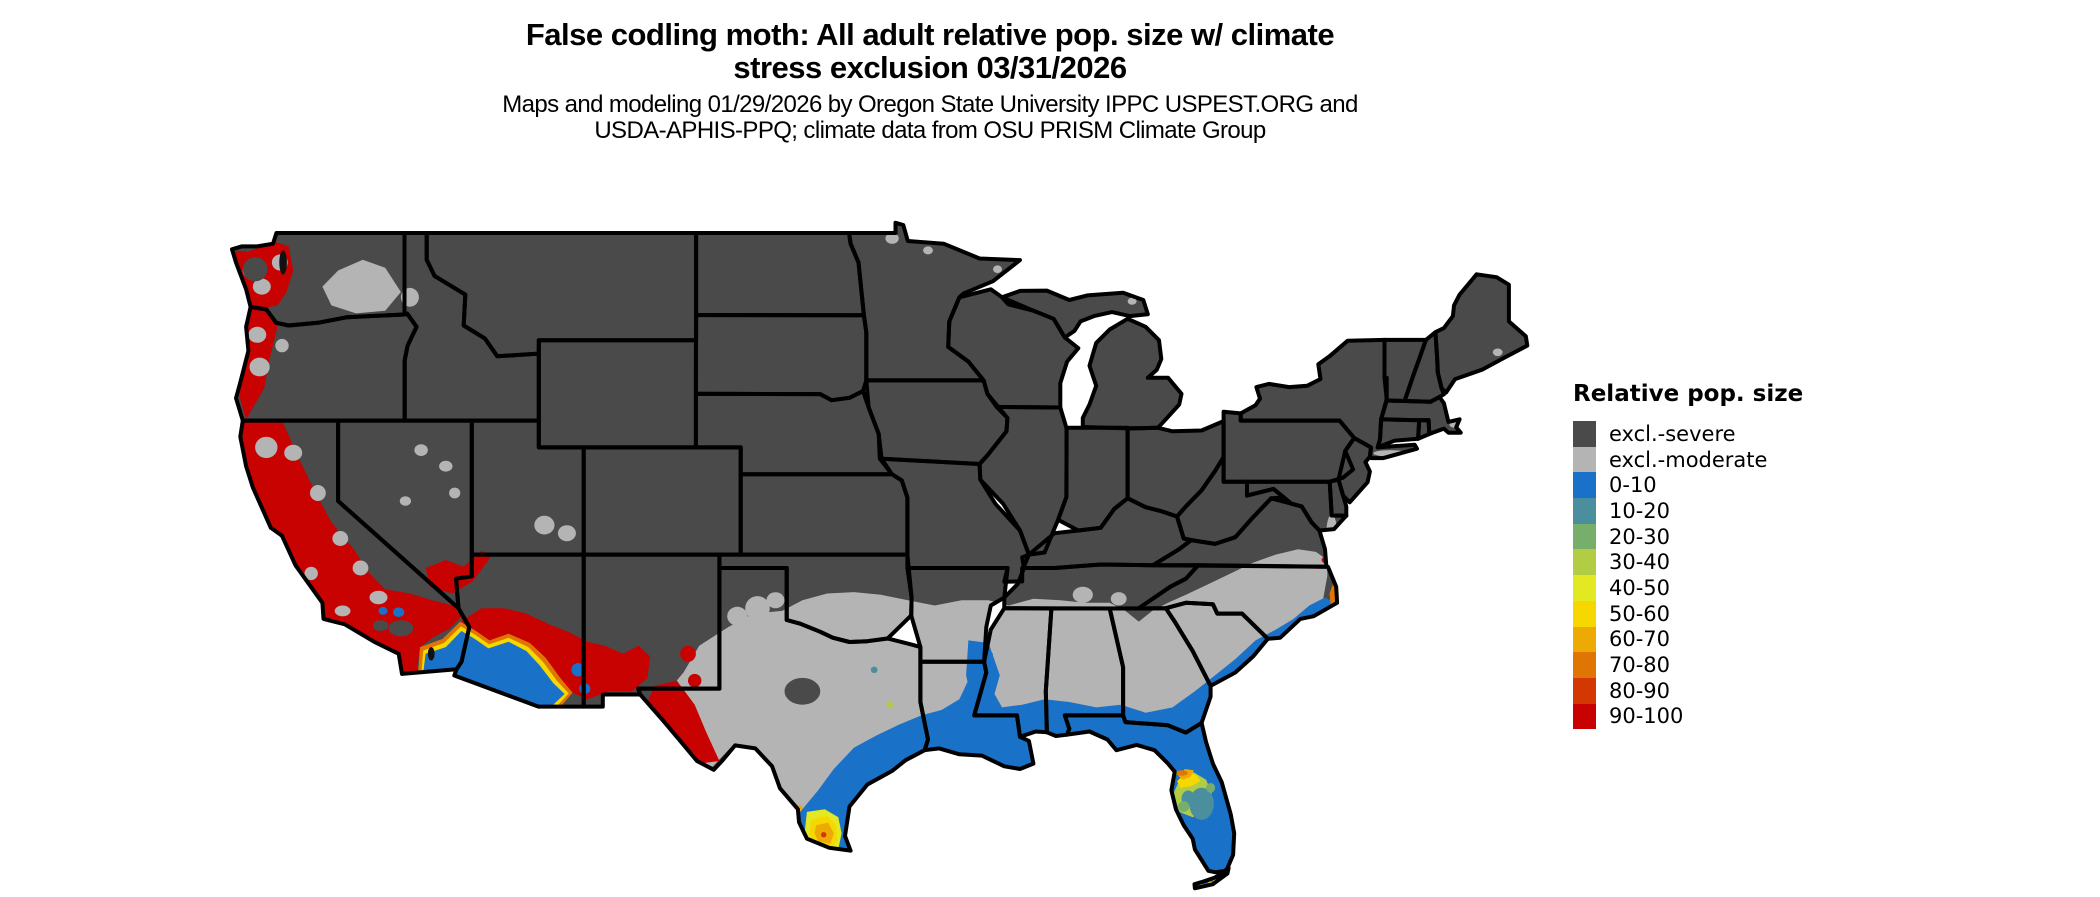  I want to click on legend-label: 0-10, so click(1633, 485).